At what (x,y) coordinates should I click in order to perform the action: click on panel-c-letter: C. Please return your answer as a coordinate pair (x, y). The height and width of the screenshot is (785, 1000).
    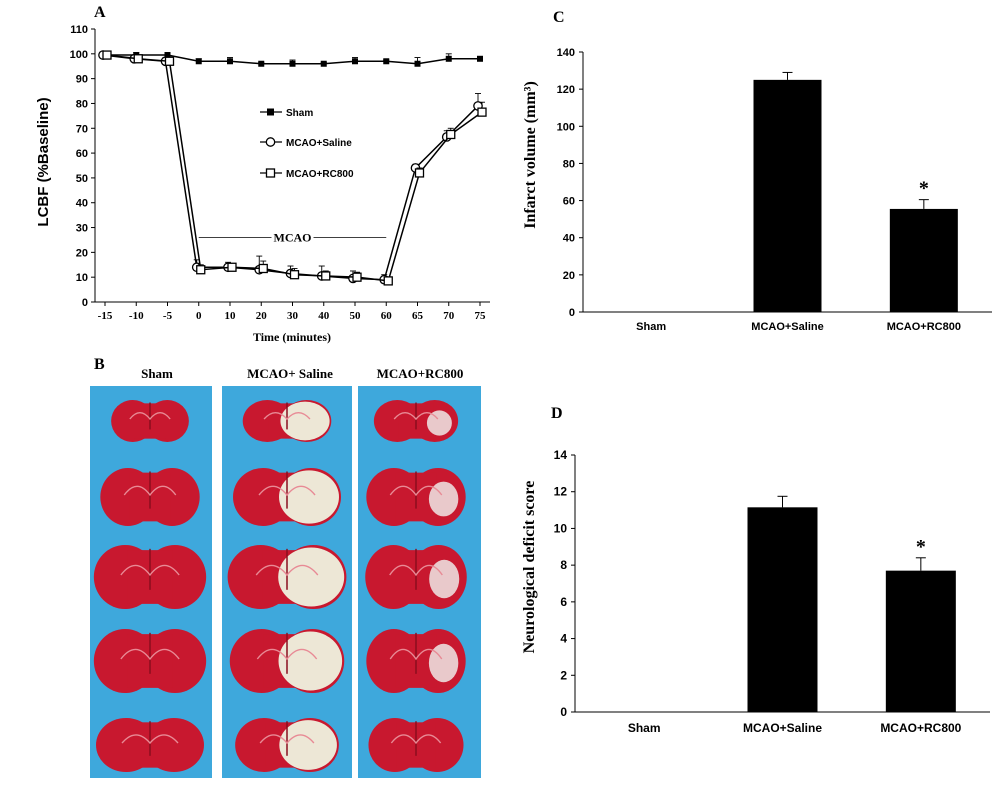
    Looking at the image, I should click on (559, 17).